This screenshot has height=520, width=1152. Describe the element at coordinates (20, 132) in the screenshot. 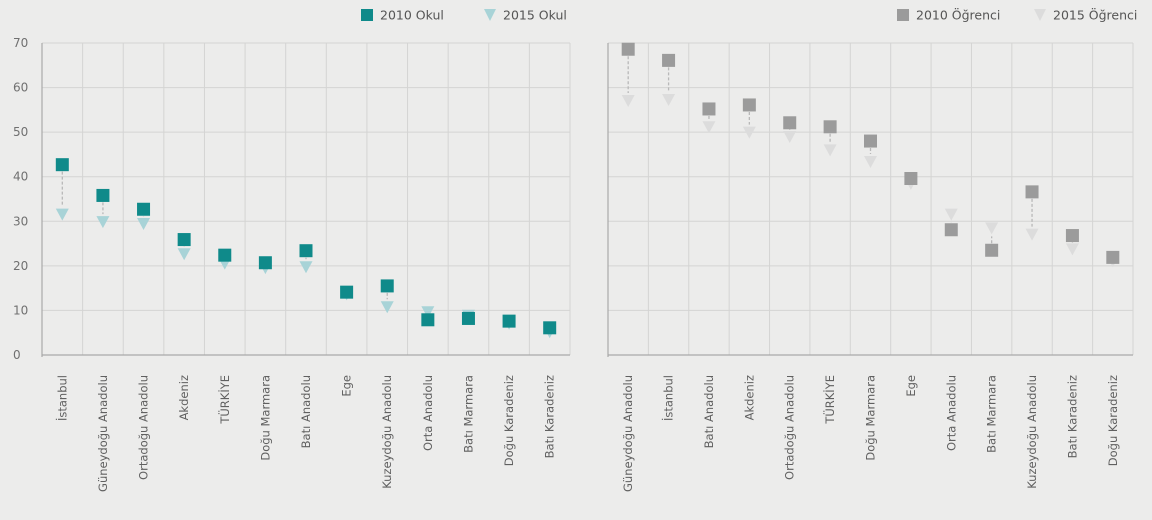

I see `y-tick-label: 50` at that location.